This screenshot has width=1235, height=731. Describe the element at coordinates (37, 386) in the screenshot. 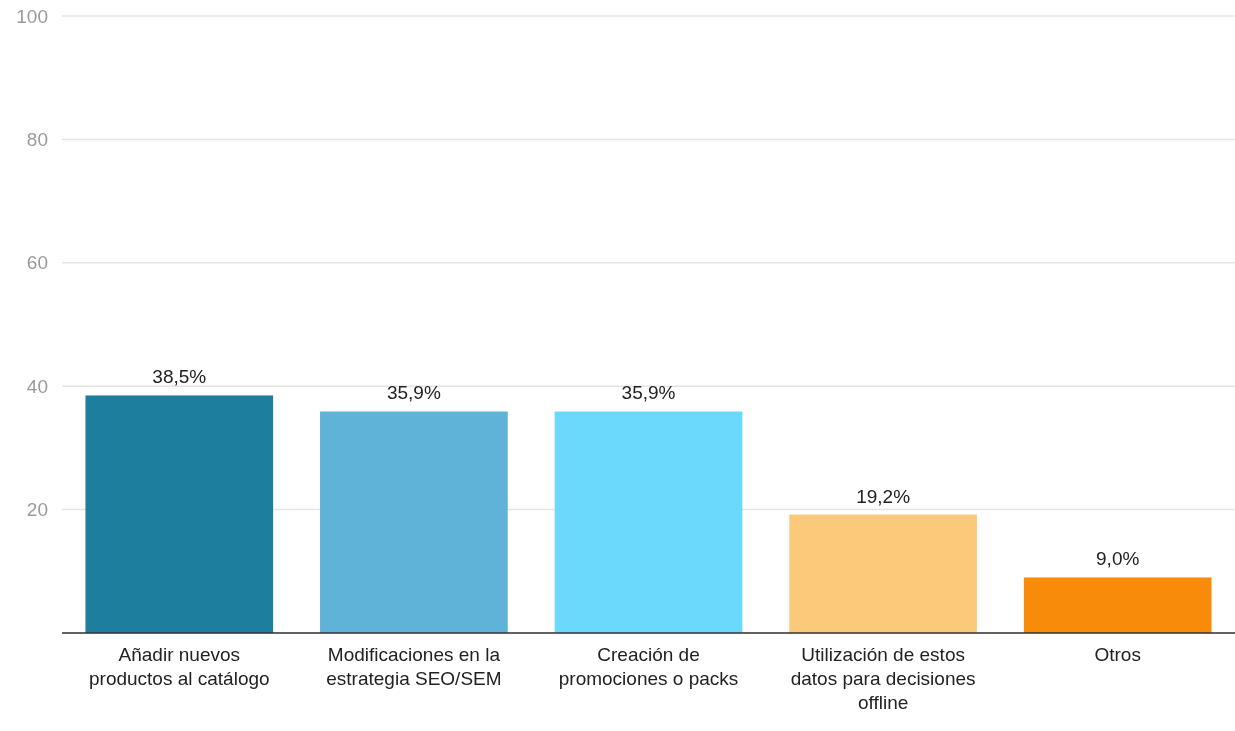

I see `y-tick-label: 40` at that location.